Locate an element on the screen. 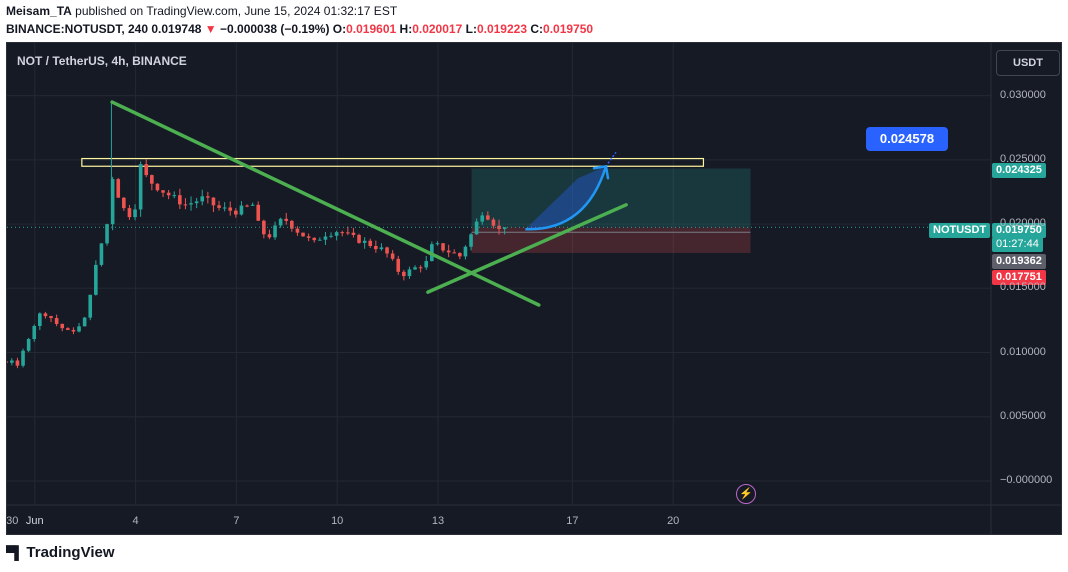 Image resolution: width=1068 pixels, height=572 pixels. footer: ▀▌ TradingView is located at coordinates (534, 553).